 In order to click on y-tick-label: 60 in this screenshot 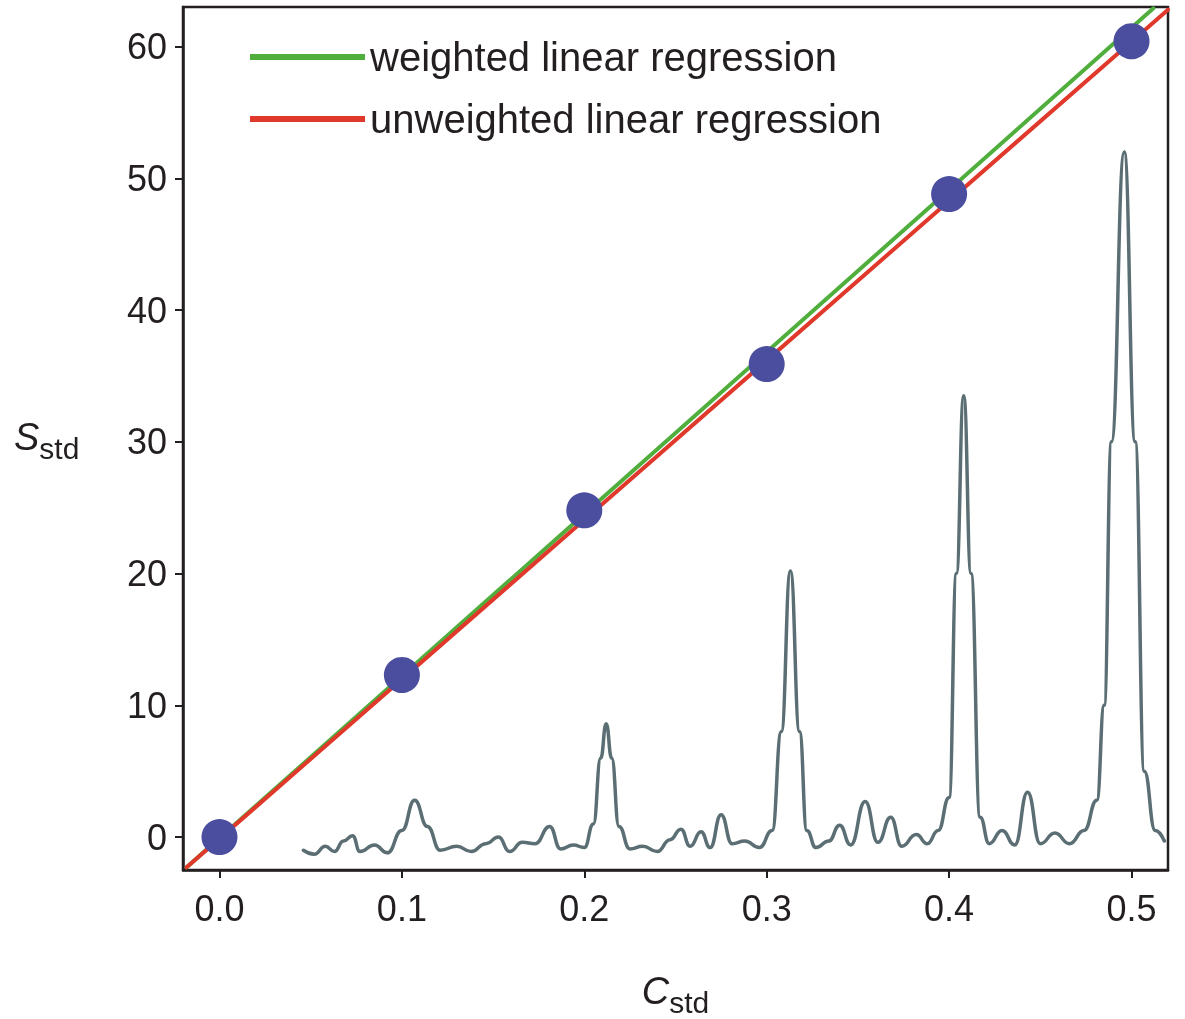, I will do `click(146, 47)`.